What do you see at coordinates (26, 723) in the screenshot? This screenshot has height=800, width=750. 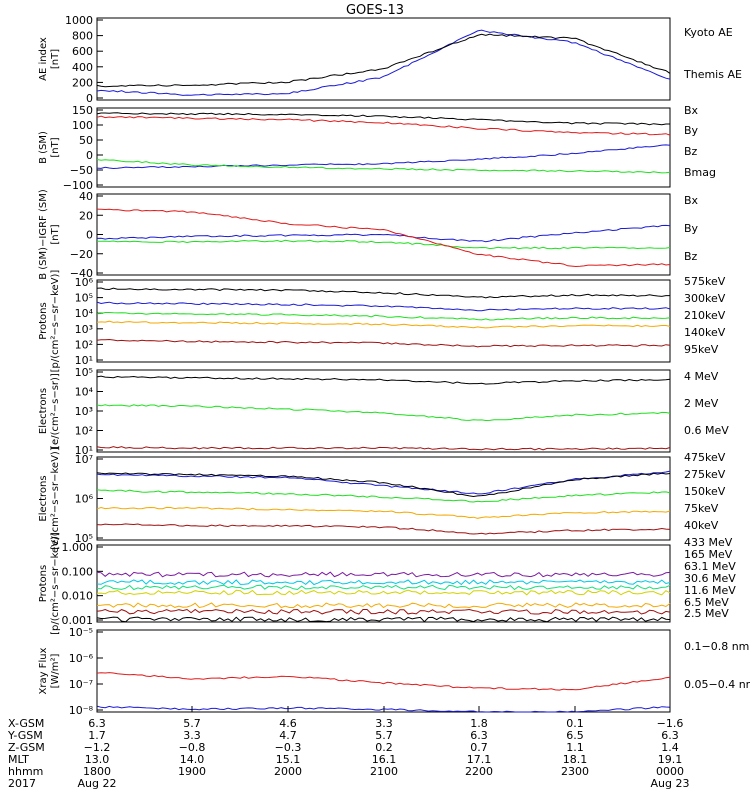 I see `x-row-label: X-GSM` at bounding box center [26, 723].